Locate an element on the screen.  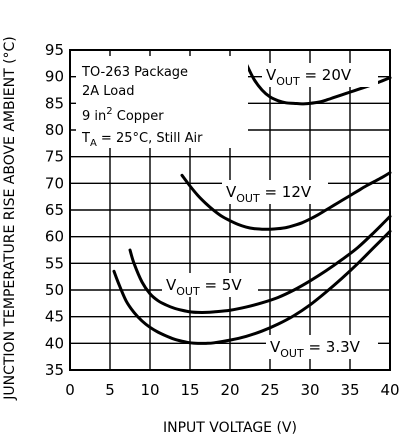
y-tick-label: 50 is located at coordinates (54, 290).